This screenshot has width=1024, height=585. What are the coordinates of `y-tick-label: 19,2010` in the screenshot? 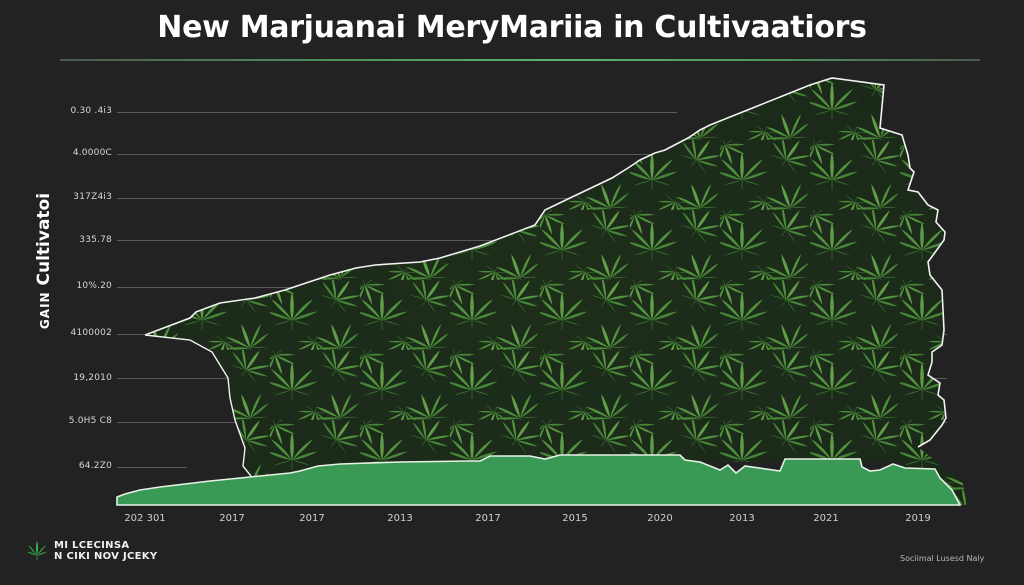 It's located at (92, 378).